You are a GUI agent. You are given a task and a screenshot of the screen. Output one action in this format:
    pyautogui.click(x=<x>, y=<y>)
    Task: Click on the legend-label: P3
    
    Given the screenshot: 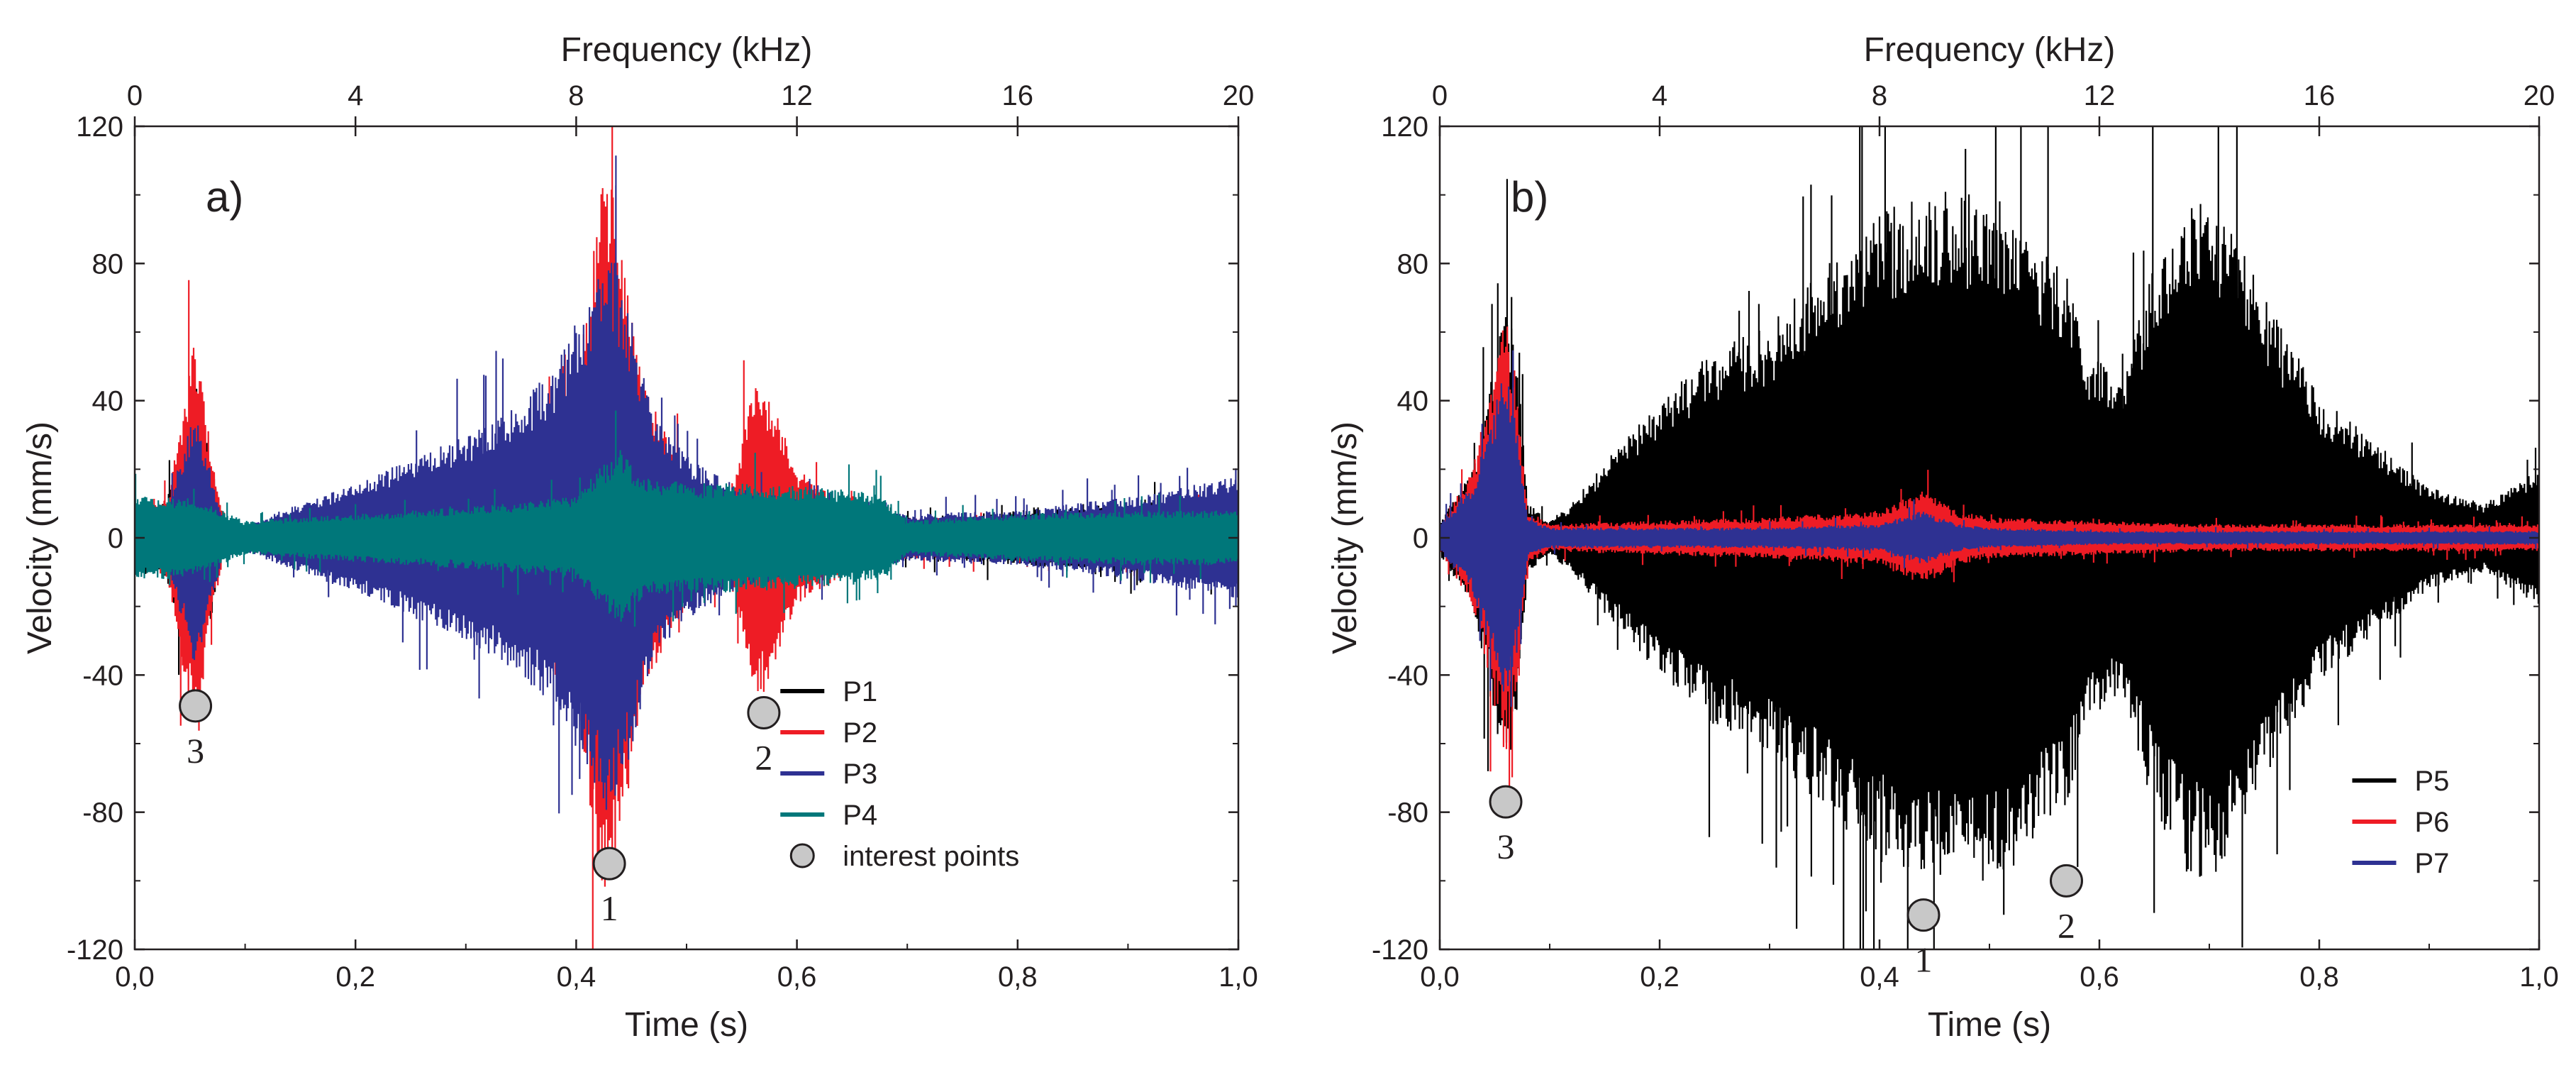 What is the action you would take?
    pyautogui.click(x=860, y=774)
    